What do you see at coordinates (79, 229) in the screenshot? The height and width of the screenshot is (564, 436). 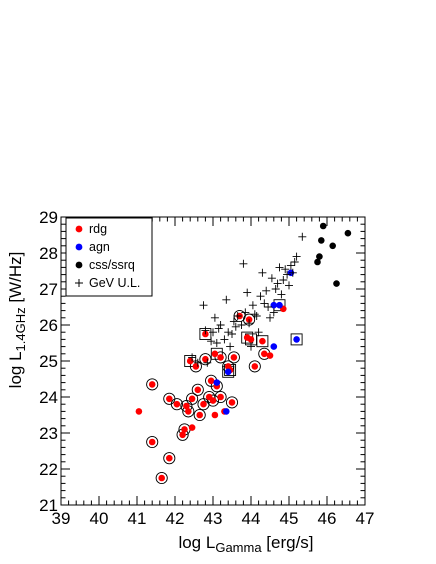 I see `legend-marker-rdg` at bounding box center [79, 229].